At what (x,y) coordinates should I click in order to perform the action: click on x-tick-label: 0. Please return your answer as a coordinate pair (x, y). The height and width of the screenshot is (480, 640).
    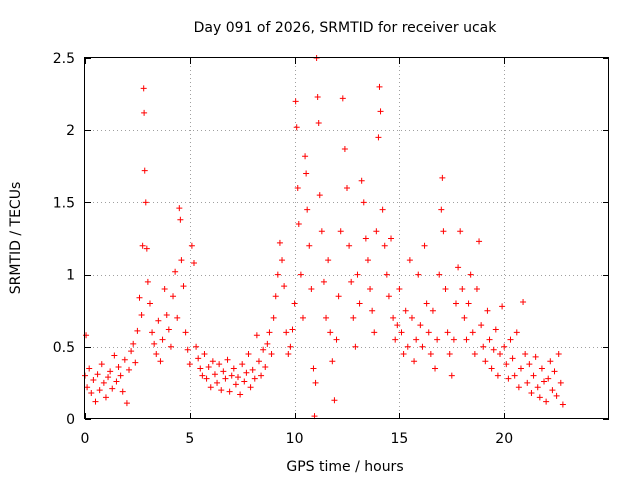
    Looking at the image, I should click on (85, 439).